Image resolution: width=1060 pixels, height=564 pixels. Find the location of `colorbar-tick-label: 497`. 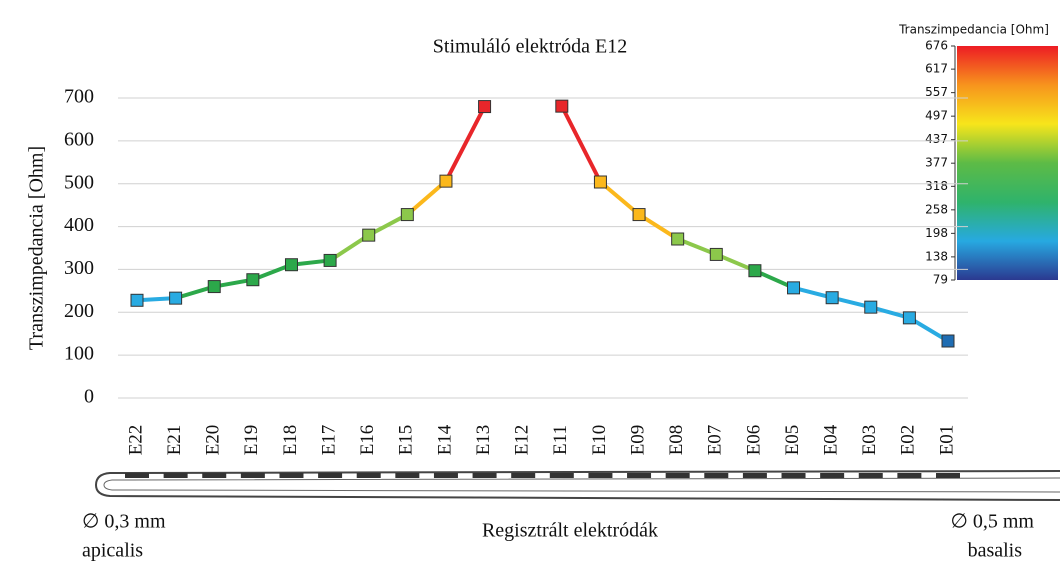

colorbar-tick-label: 497 is located at coordinates (936, 116).